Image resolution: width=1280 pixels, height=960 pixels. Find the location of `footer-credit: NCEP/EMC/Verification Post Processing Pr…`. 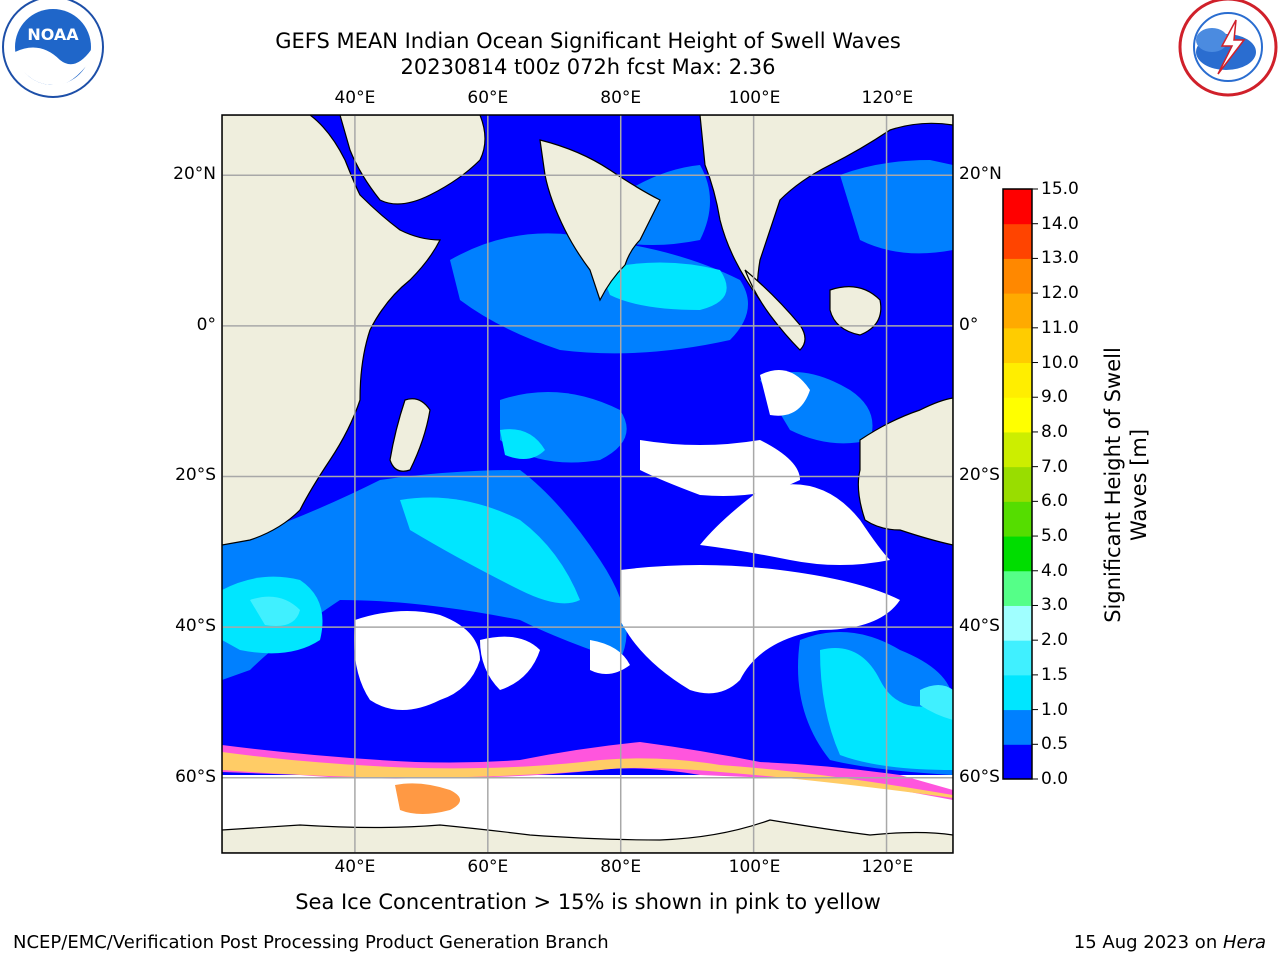

footer-credit: NCEP/EMC/Verification Post Processing Pr… is located at coordinates (311, 942).